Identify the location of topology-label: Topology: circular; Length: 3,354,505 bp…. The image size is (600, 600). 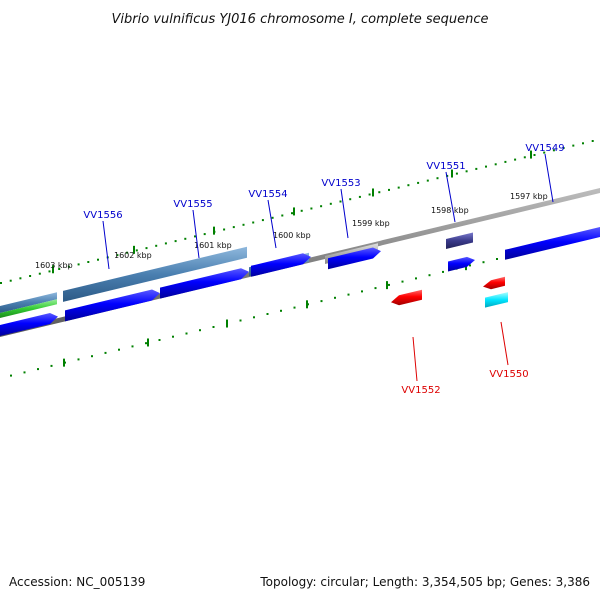
(424, 582).